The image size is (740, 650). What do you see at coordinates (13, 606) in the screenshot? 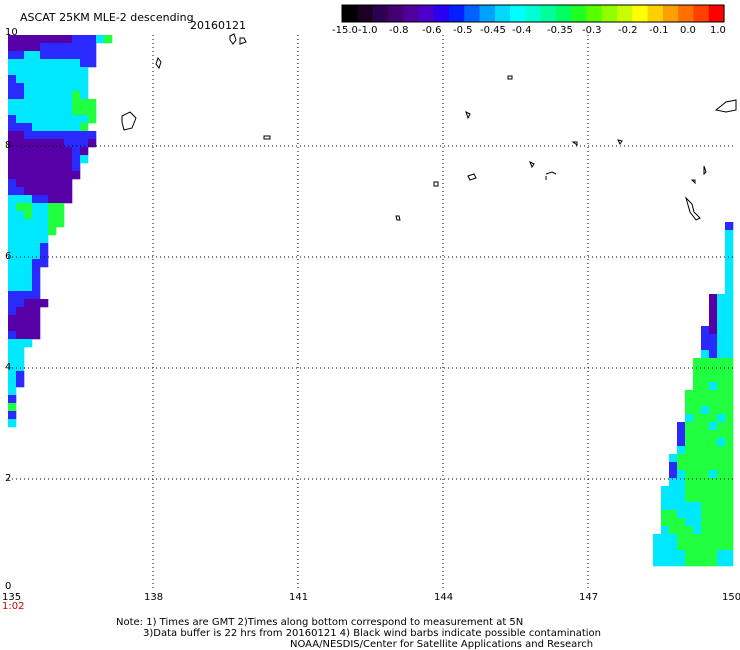
I see `time-label: 1:02` at bounding box center [13, 606].